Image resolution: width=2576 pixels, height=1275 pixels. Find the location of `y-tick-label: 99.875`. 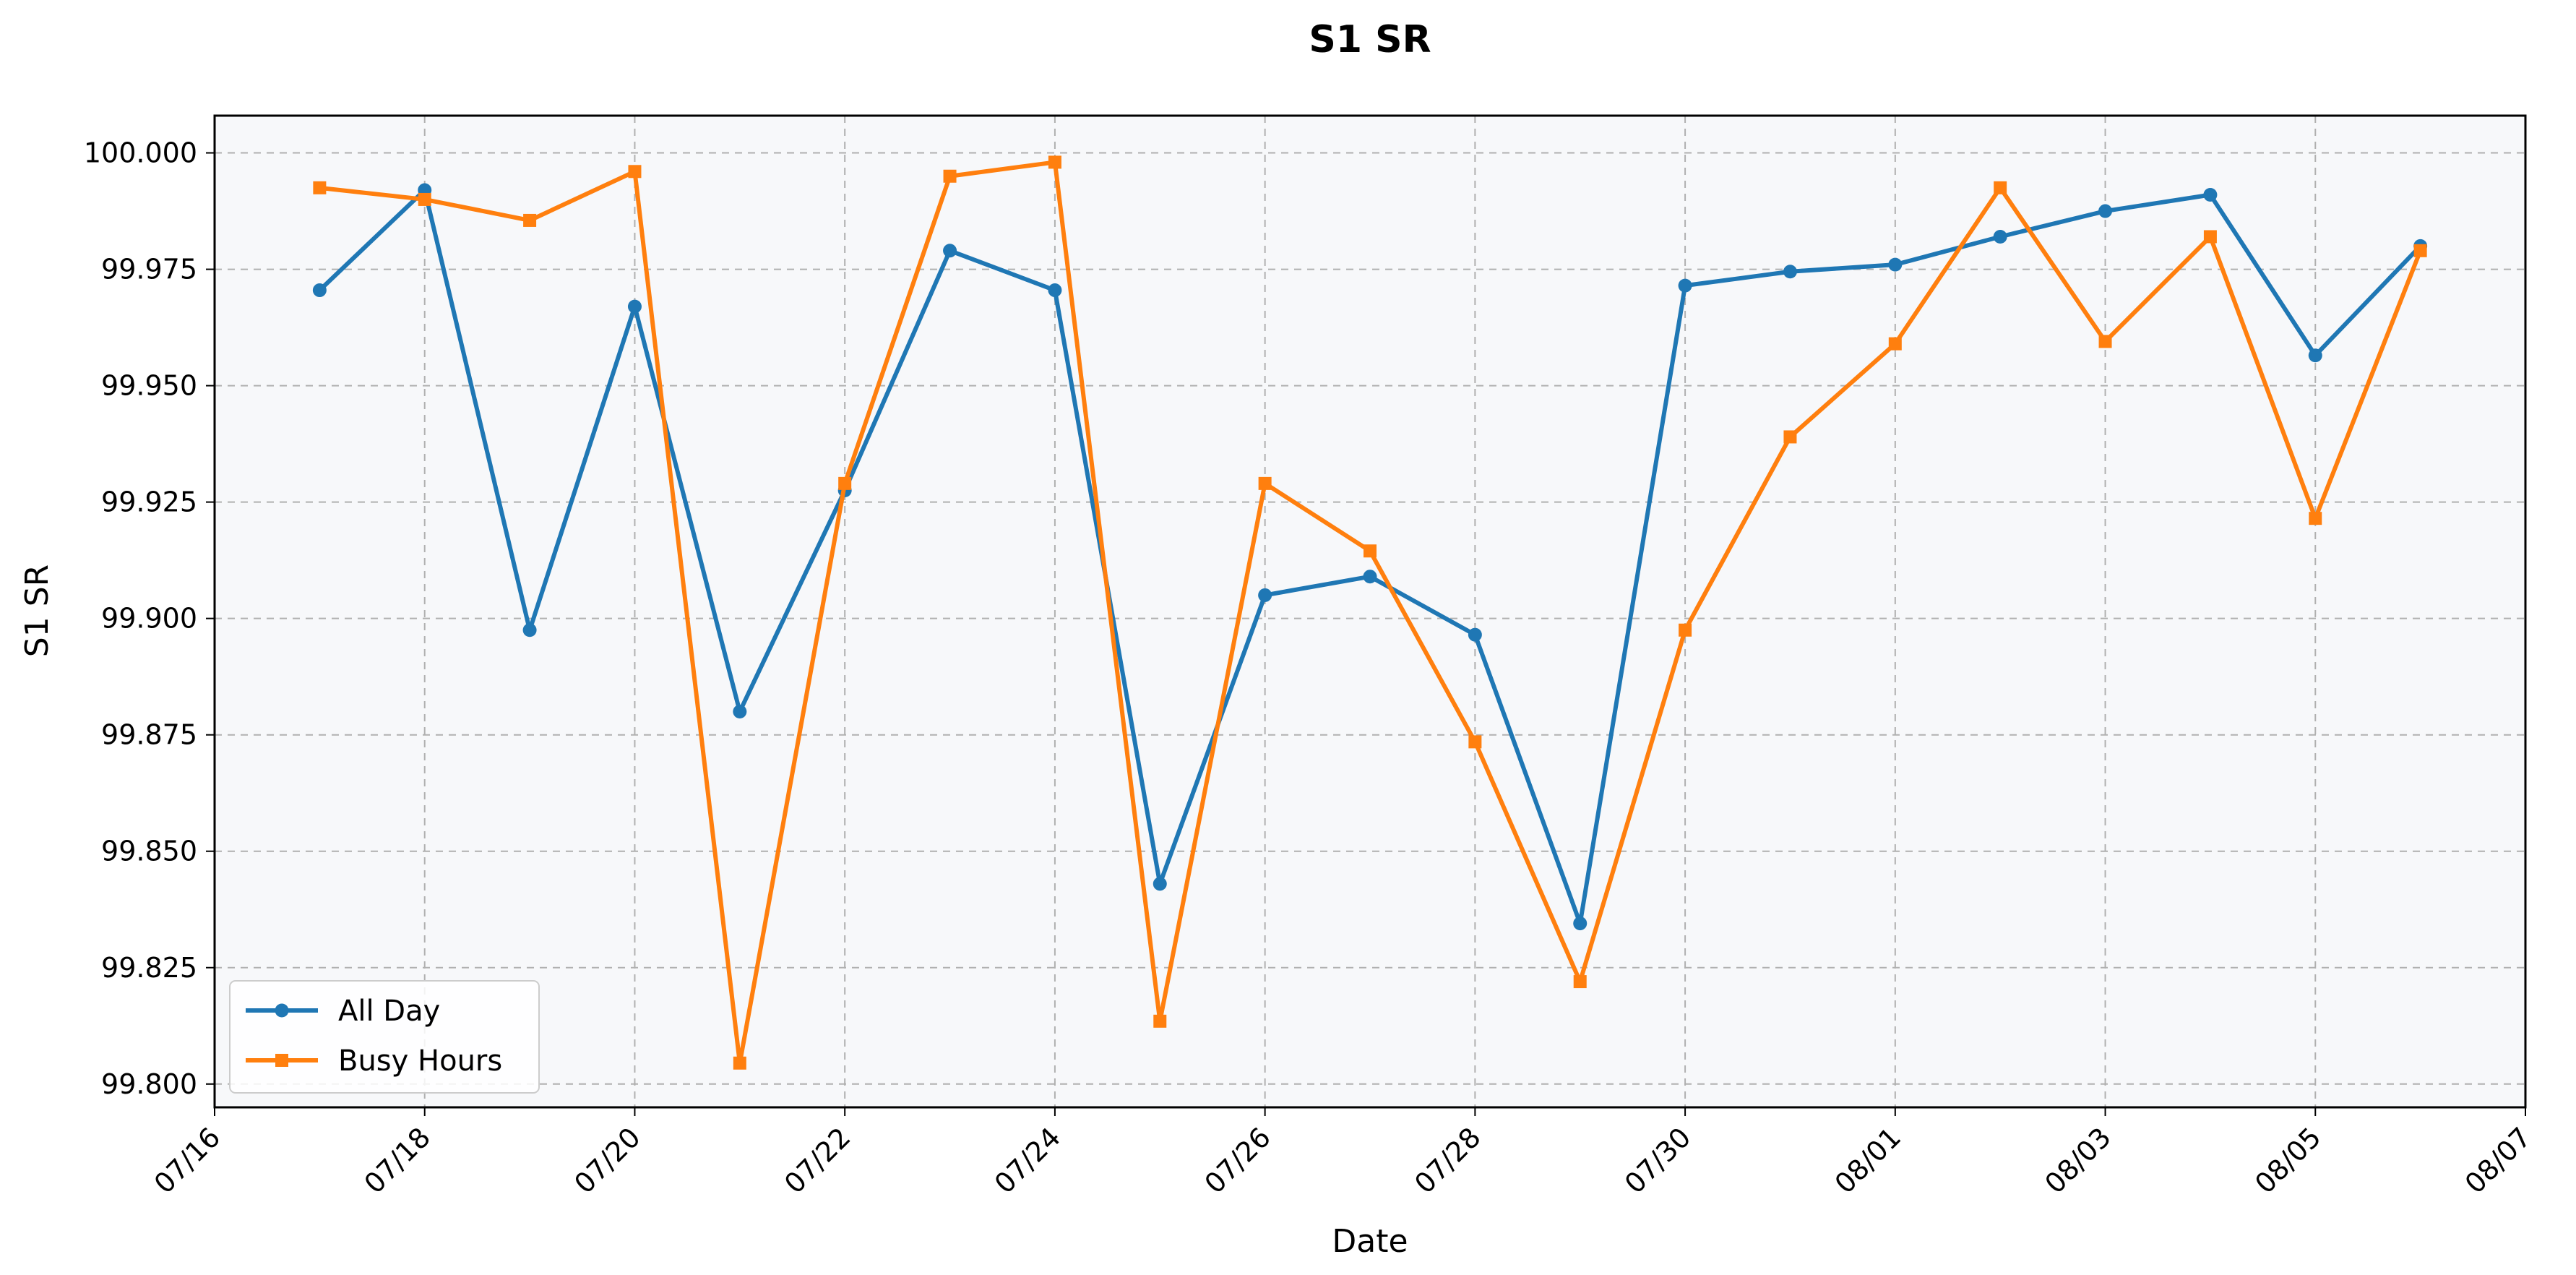

y-tick-label: 99.875 is located at coordinates (149, 735).